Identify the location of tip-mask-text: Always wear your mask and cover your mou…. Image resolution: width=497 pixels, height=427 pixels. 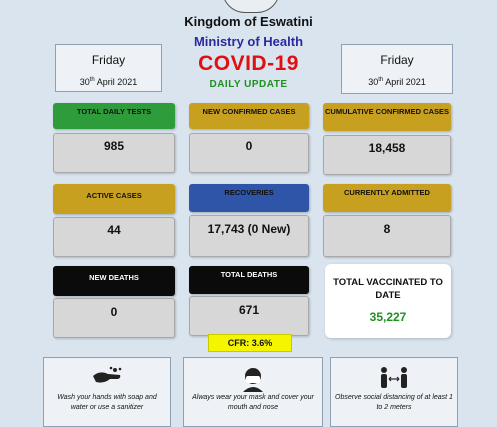
(253, 402).